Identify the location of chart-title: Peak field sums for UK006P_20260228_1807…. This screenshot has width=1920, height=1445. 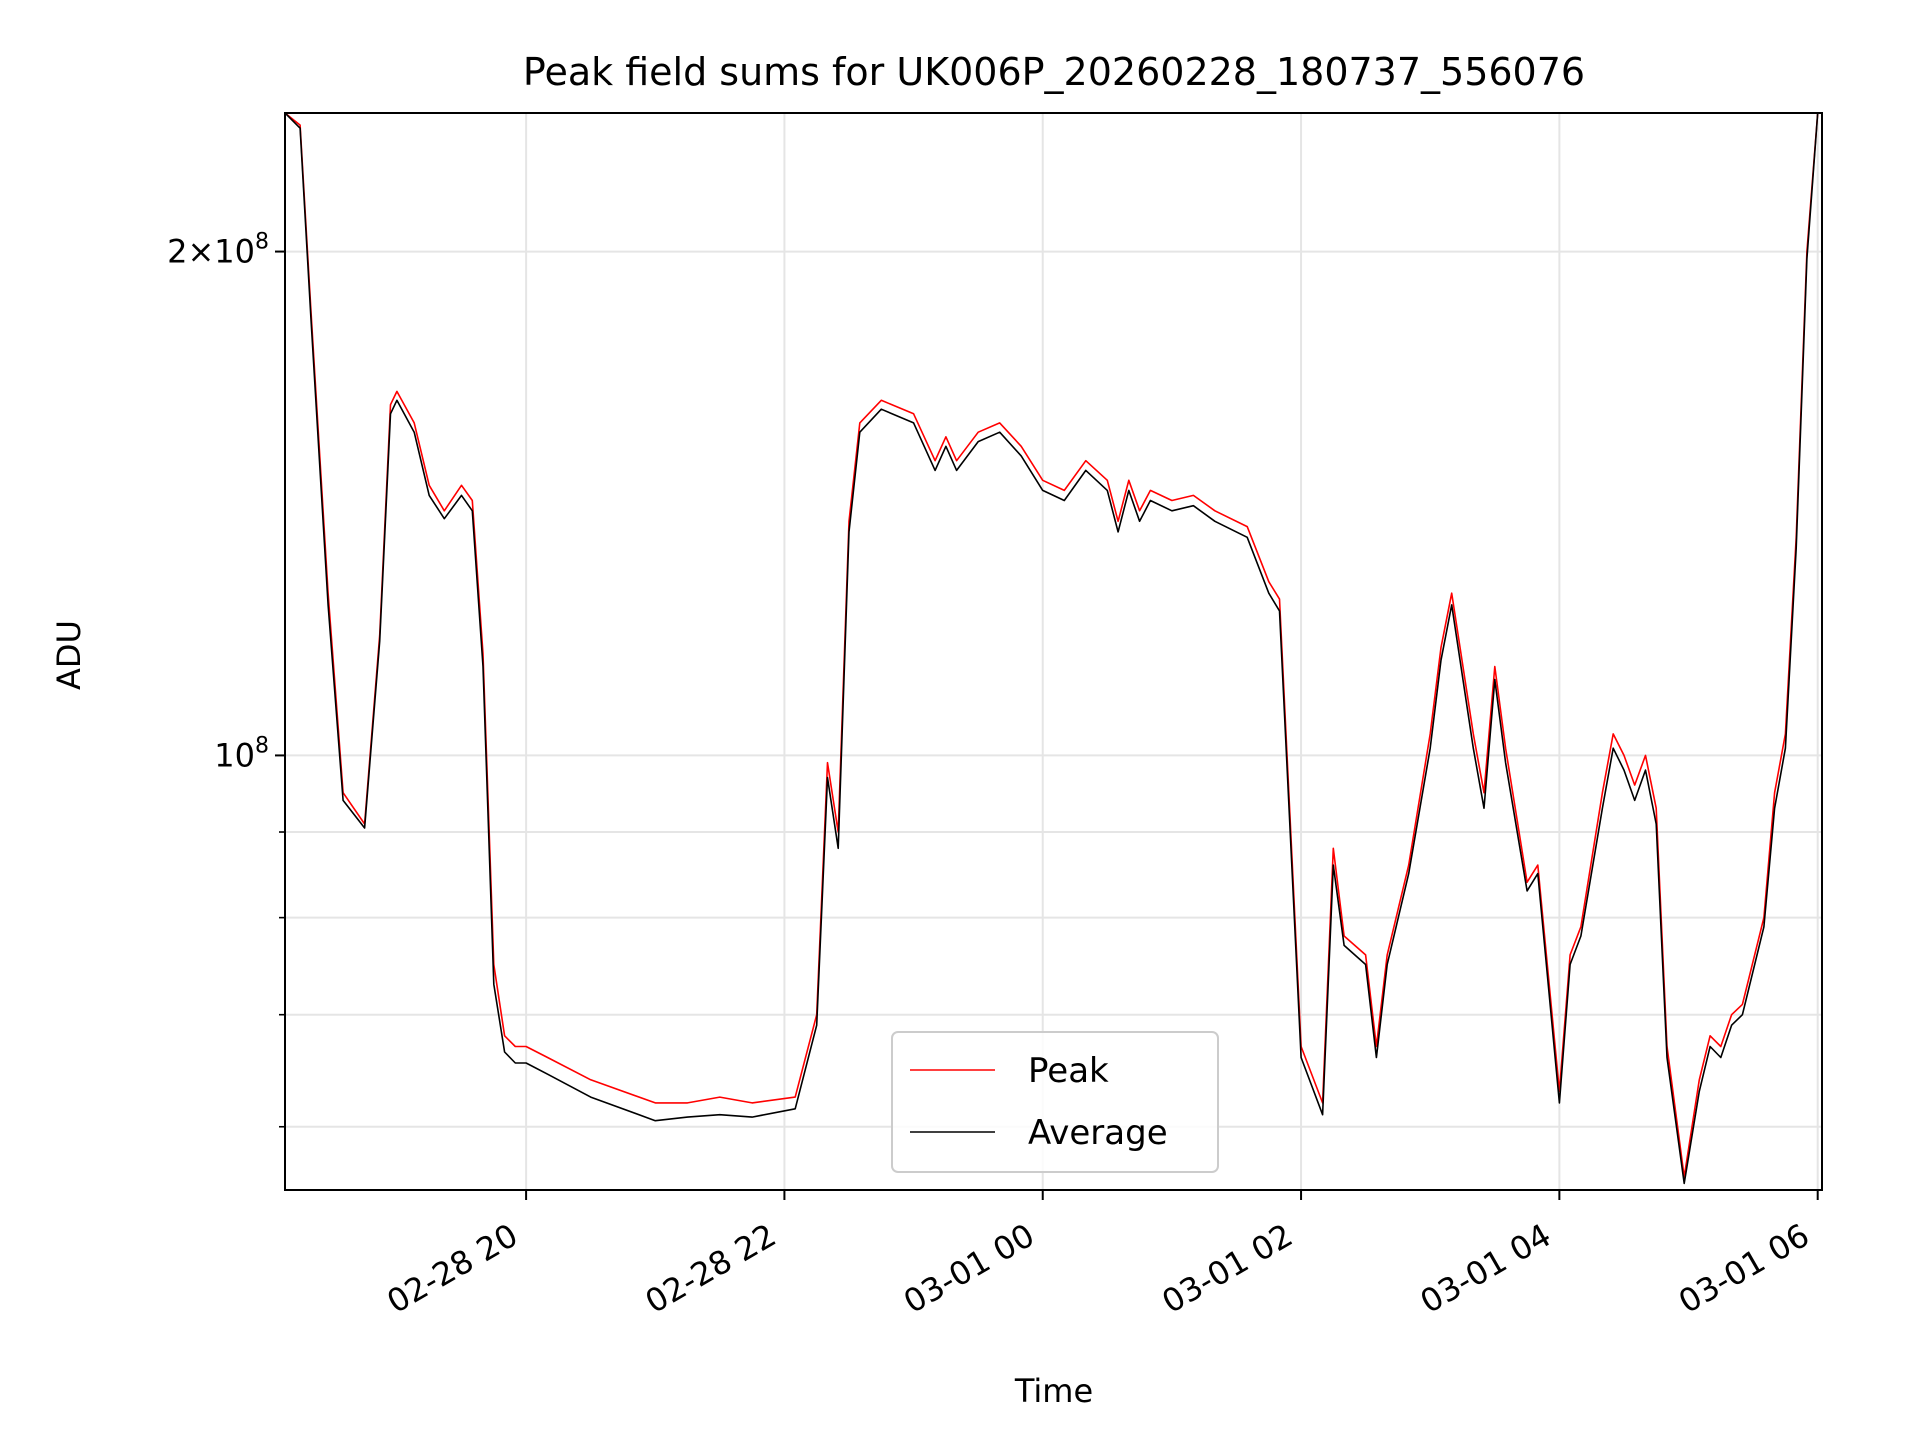
(1054, 72).